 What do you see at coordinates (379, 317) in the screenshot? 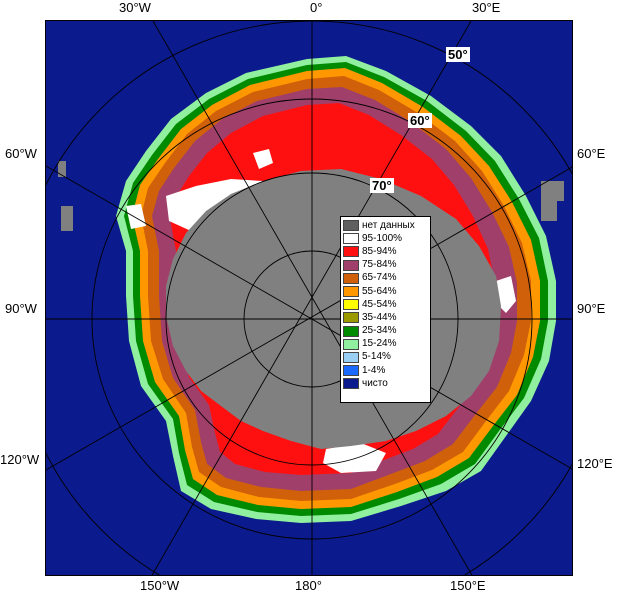
I see `legend-label: 35-44%` at bounding box center [379, 317].